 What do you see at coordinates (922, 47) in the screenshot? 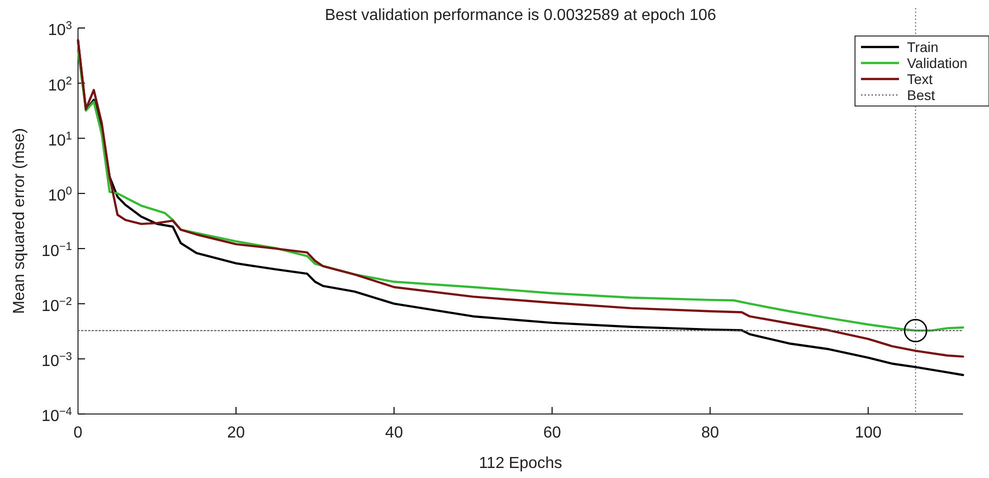
I see `legend-label: Train` at bounding box center [922, 47].